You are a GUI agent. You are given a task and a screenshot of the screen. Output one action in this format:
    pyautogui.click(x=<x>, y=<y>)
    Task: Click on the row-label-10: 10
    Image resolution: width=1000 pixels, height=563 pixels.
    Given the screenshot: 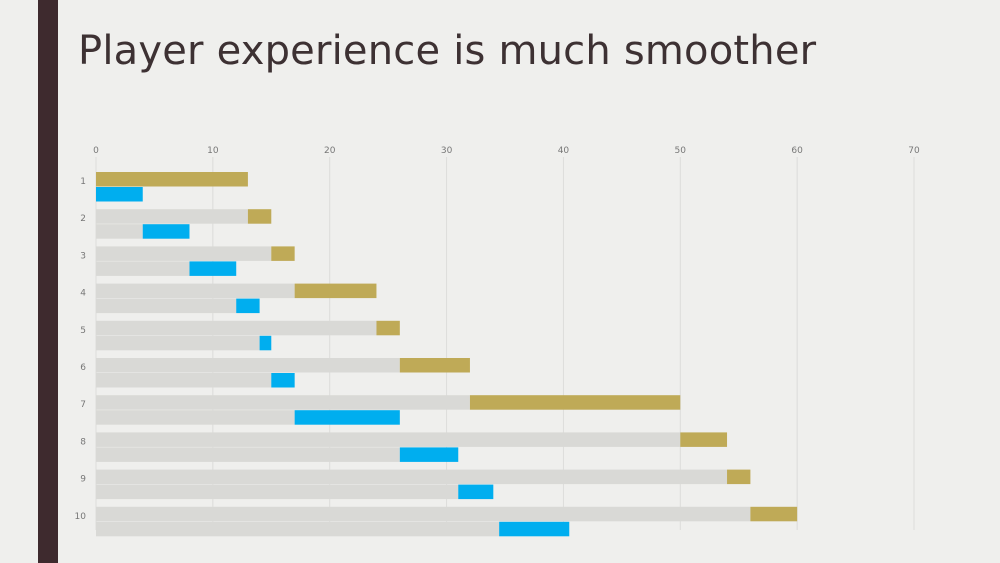 What is the action you would take?
    pyautogui.click(x=81, y=517)
    